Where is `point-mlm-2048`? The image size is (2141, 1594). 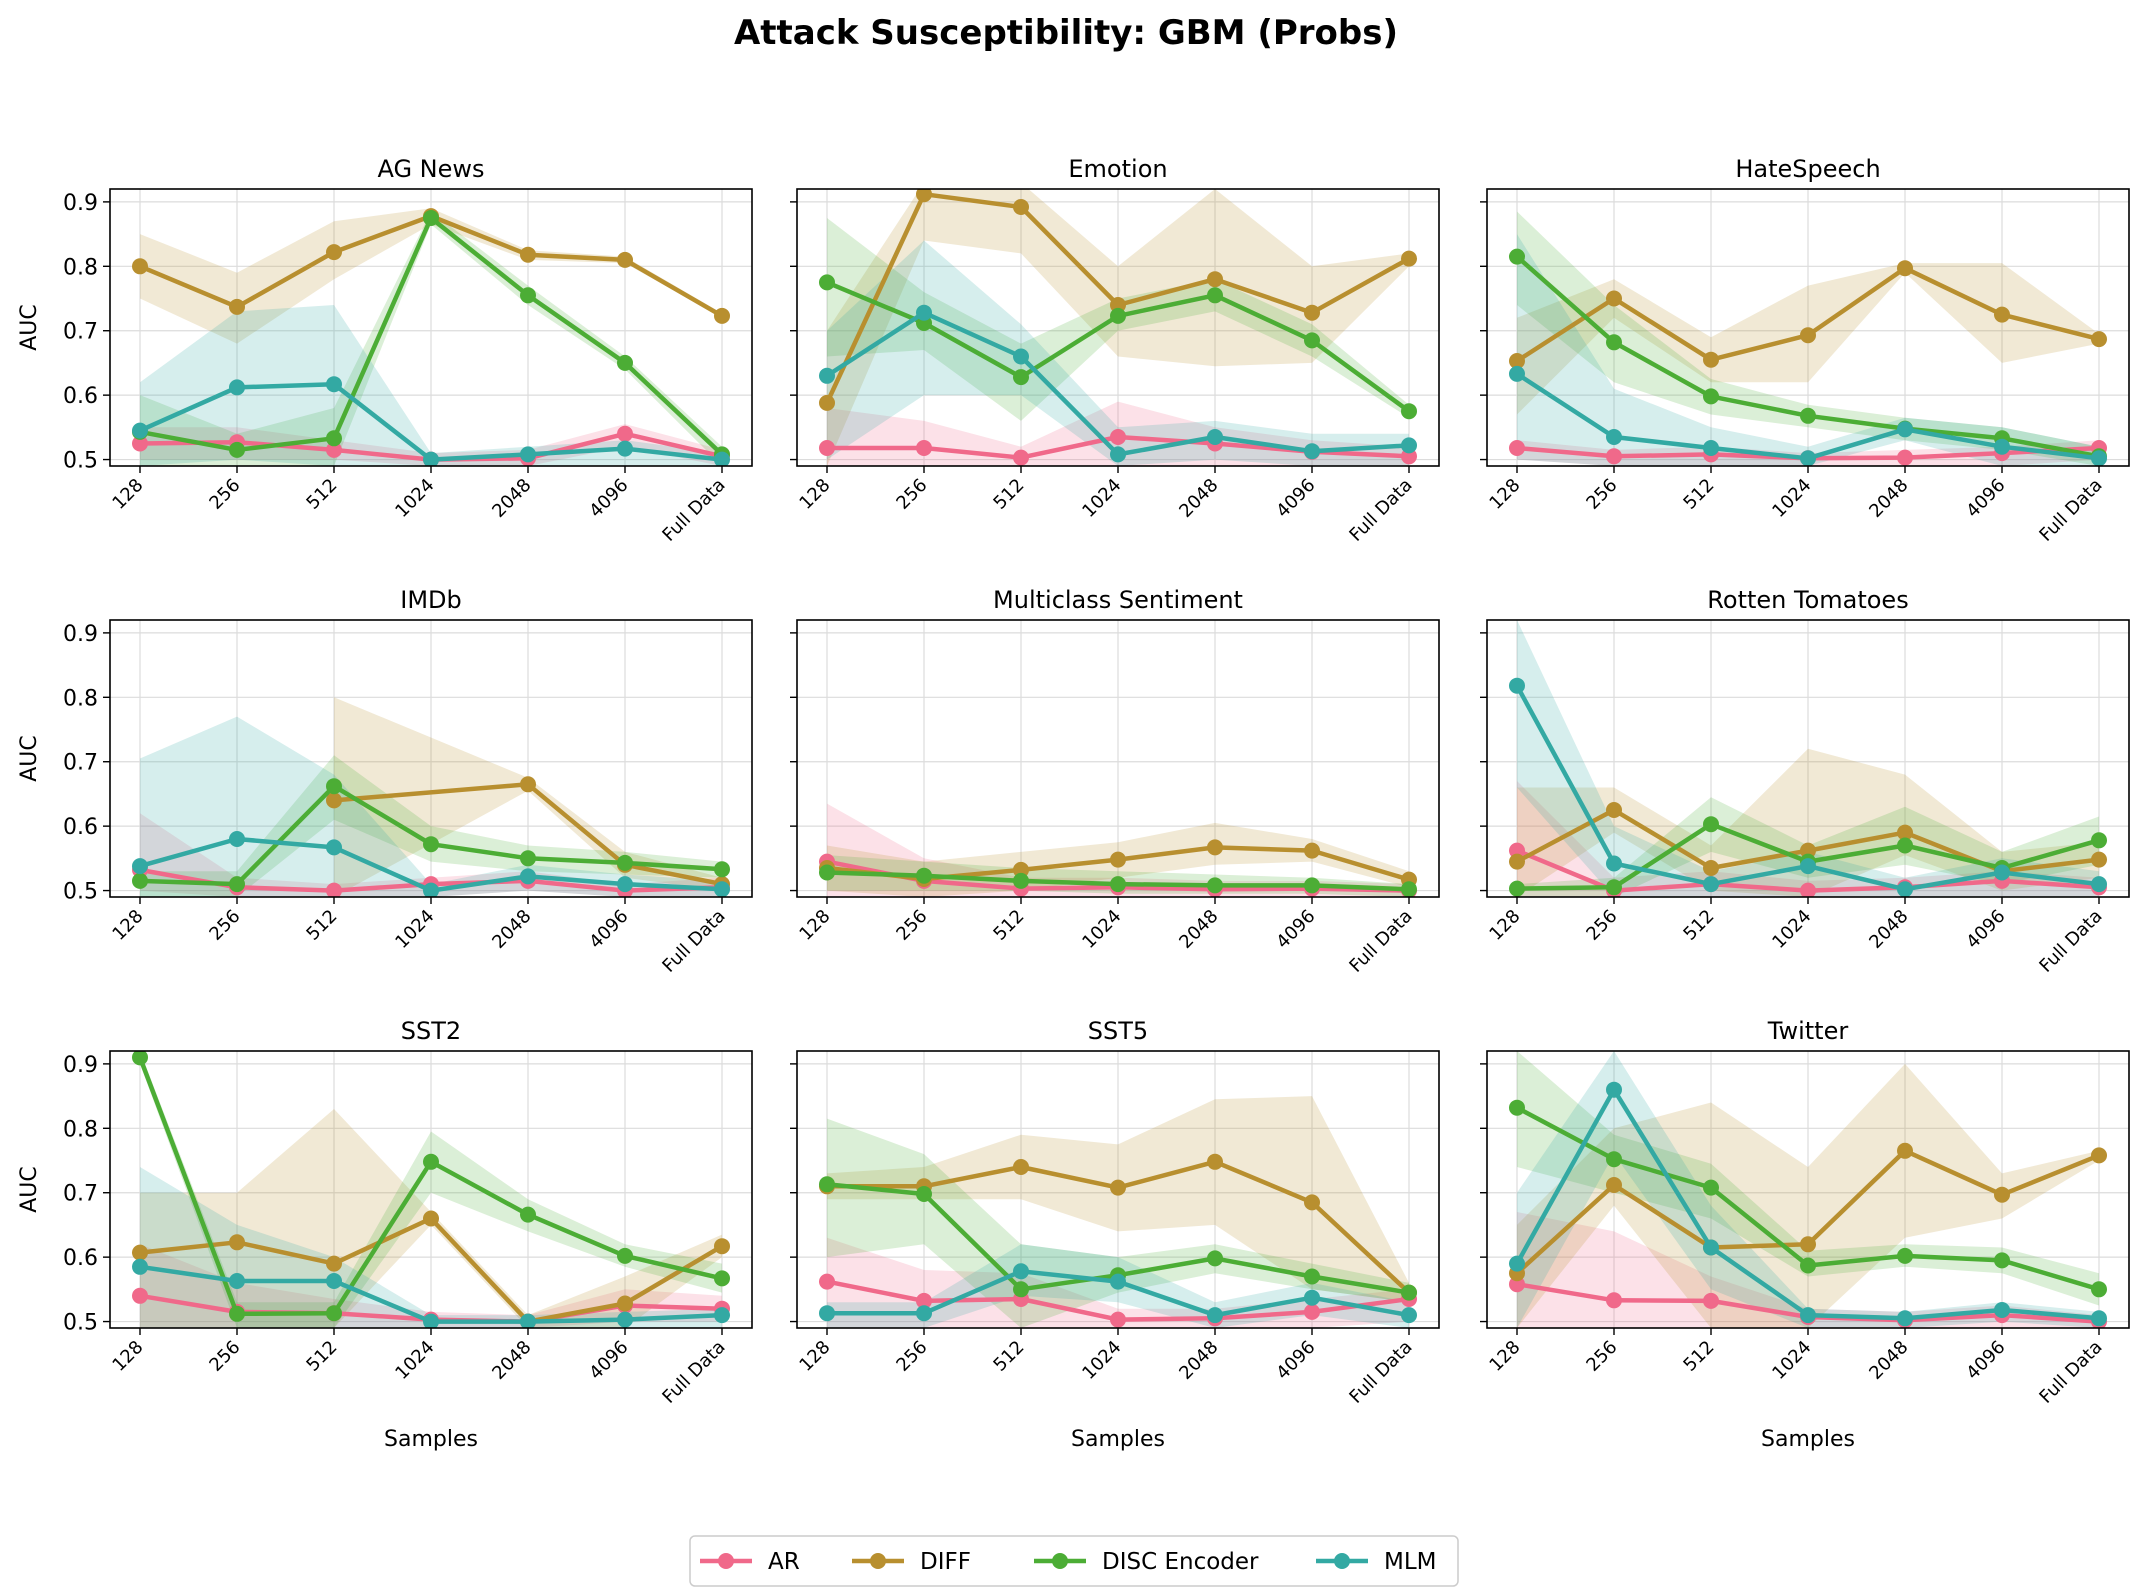
point-mlm-2048 is located at coordinates (1905, 1318).